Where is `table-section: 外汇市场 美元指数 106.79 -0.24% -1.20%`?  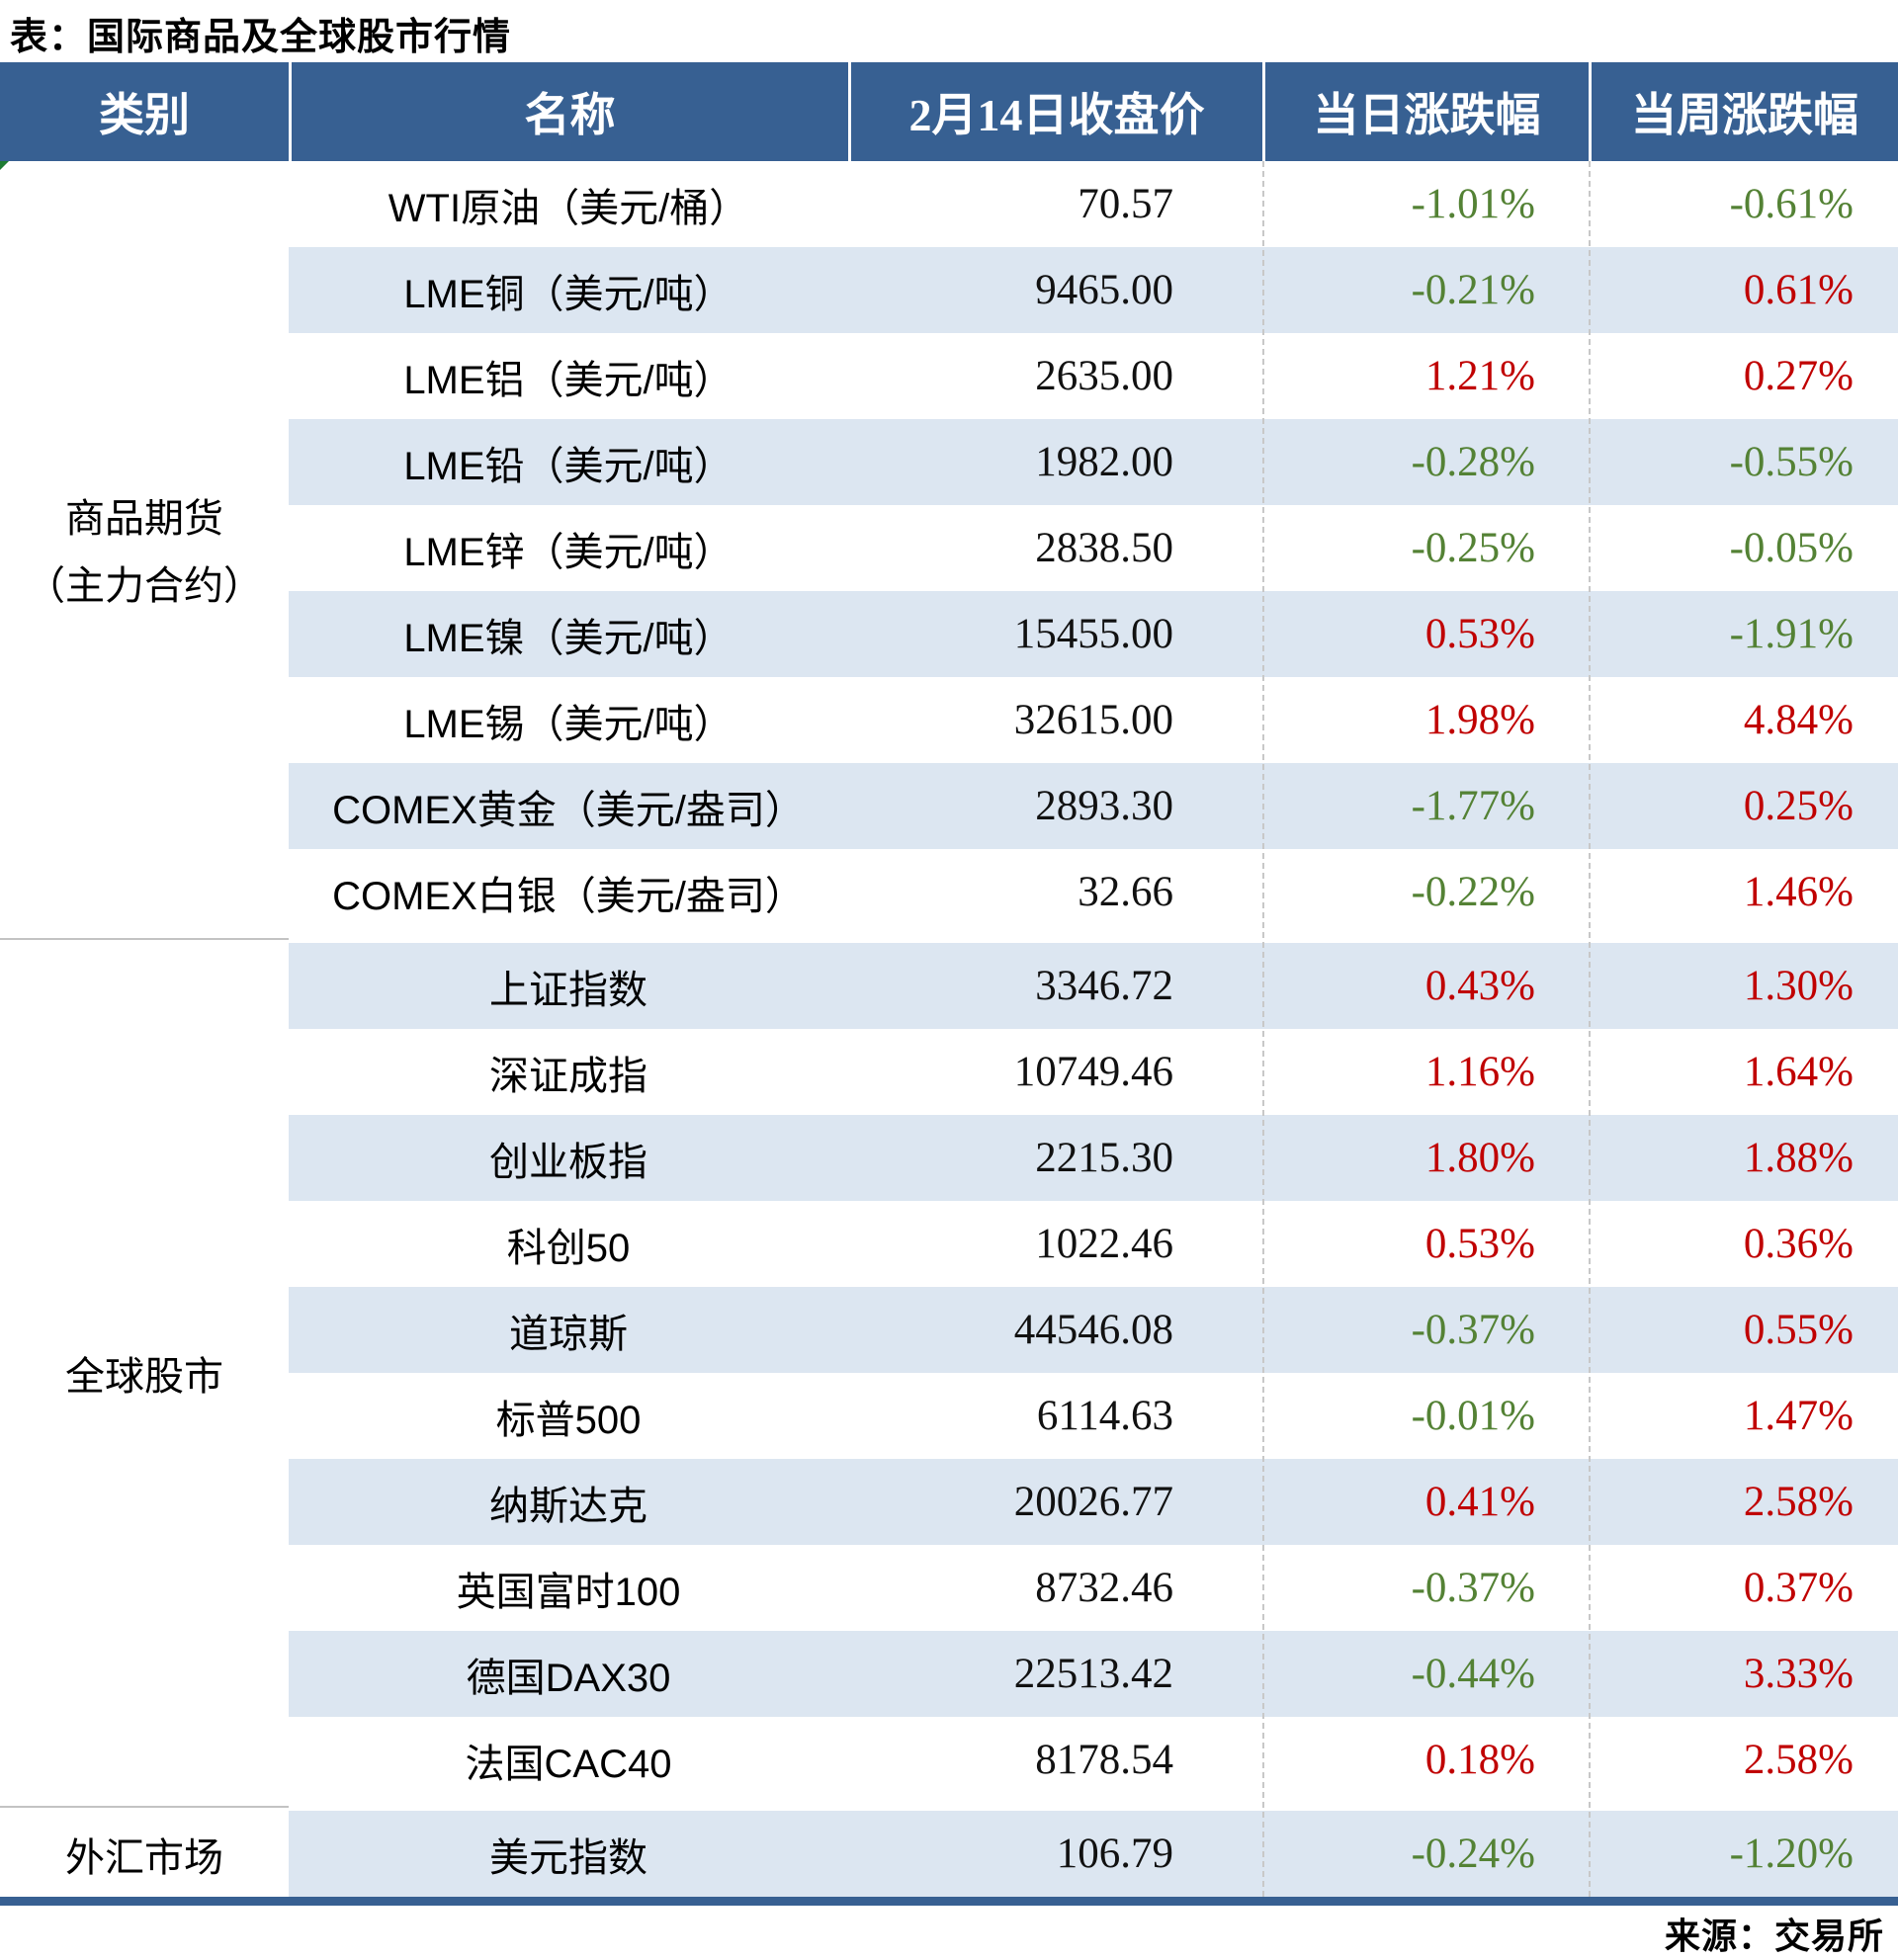 table-section: 外汇市场 美元指数 106.79 -0.24% -1.20% is located at coordinates (949, 1854).